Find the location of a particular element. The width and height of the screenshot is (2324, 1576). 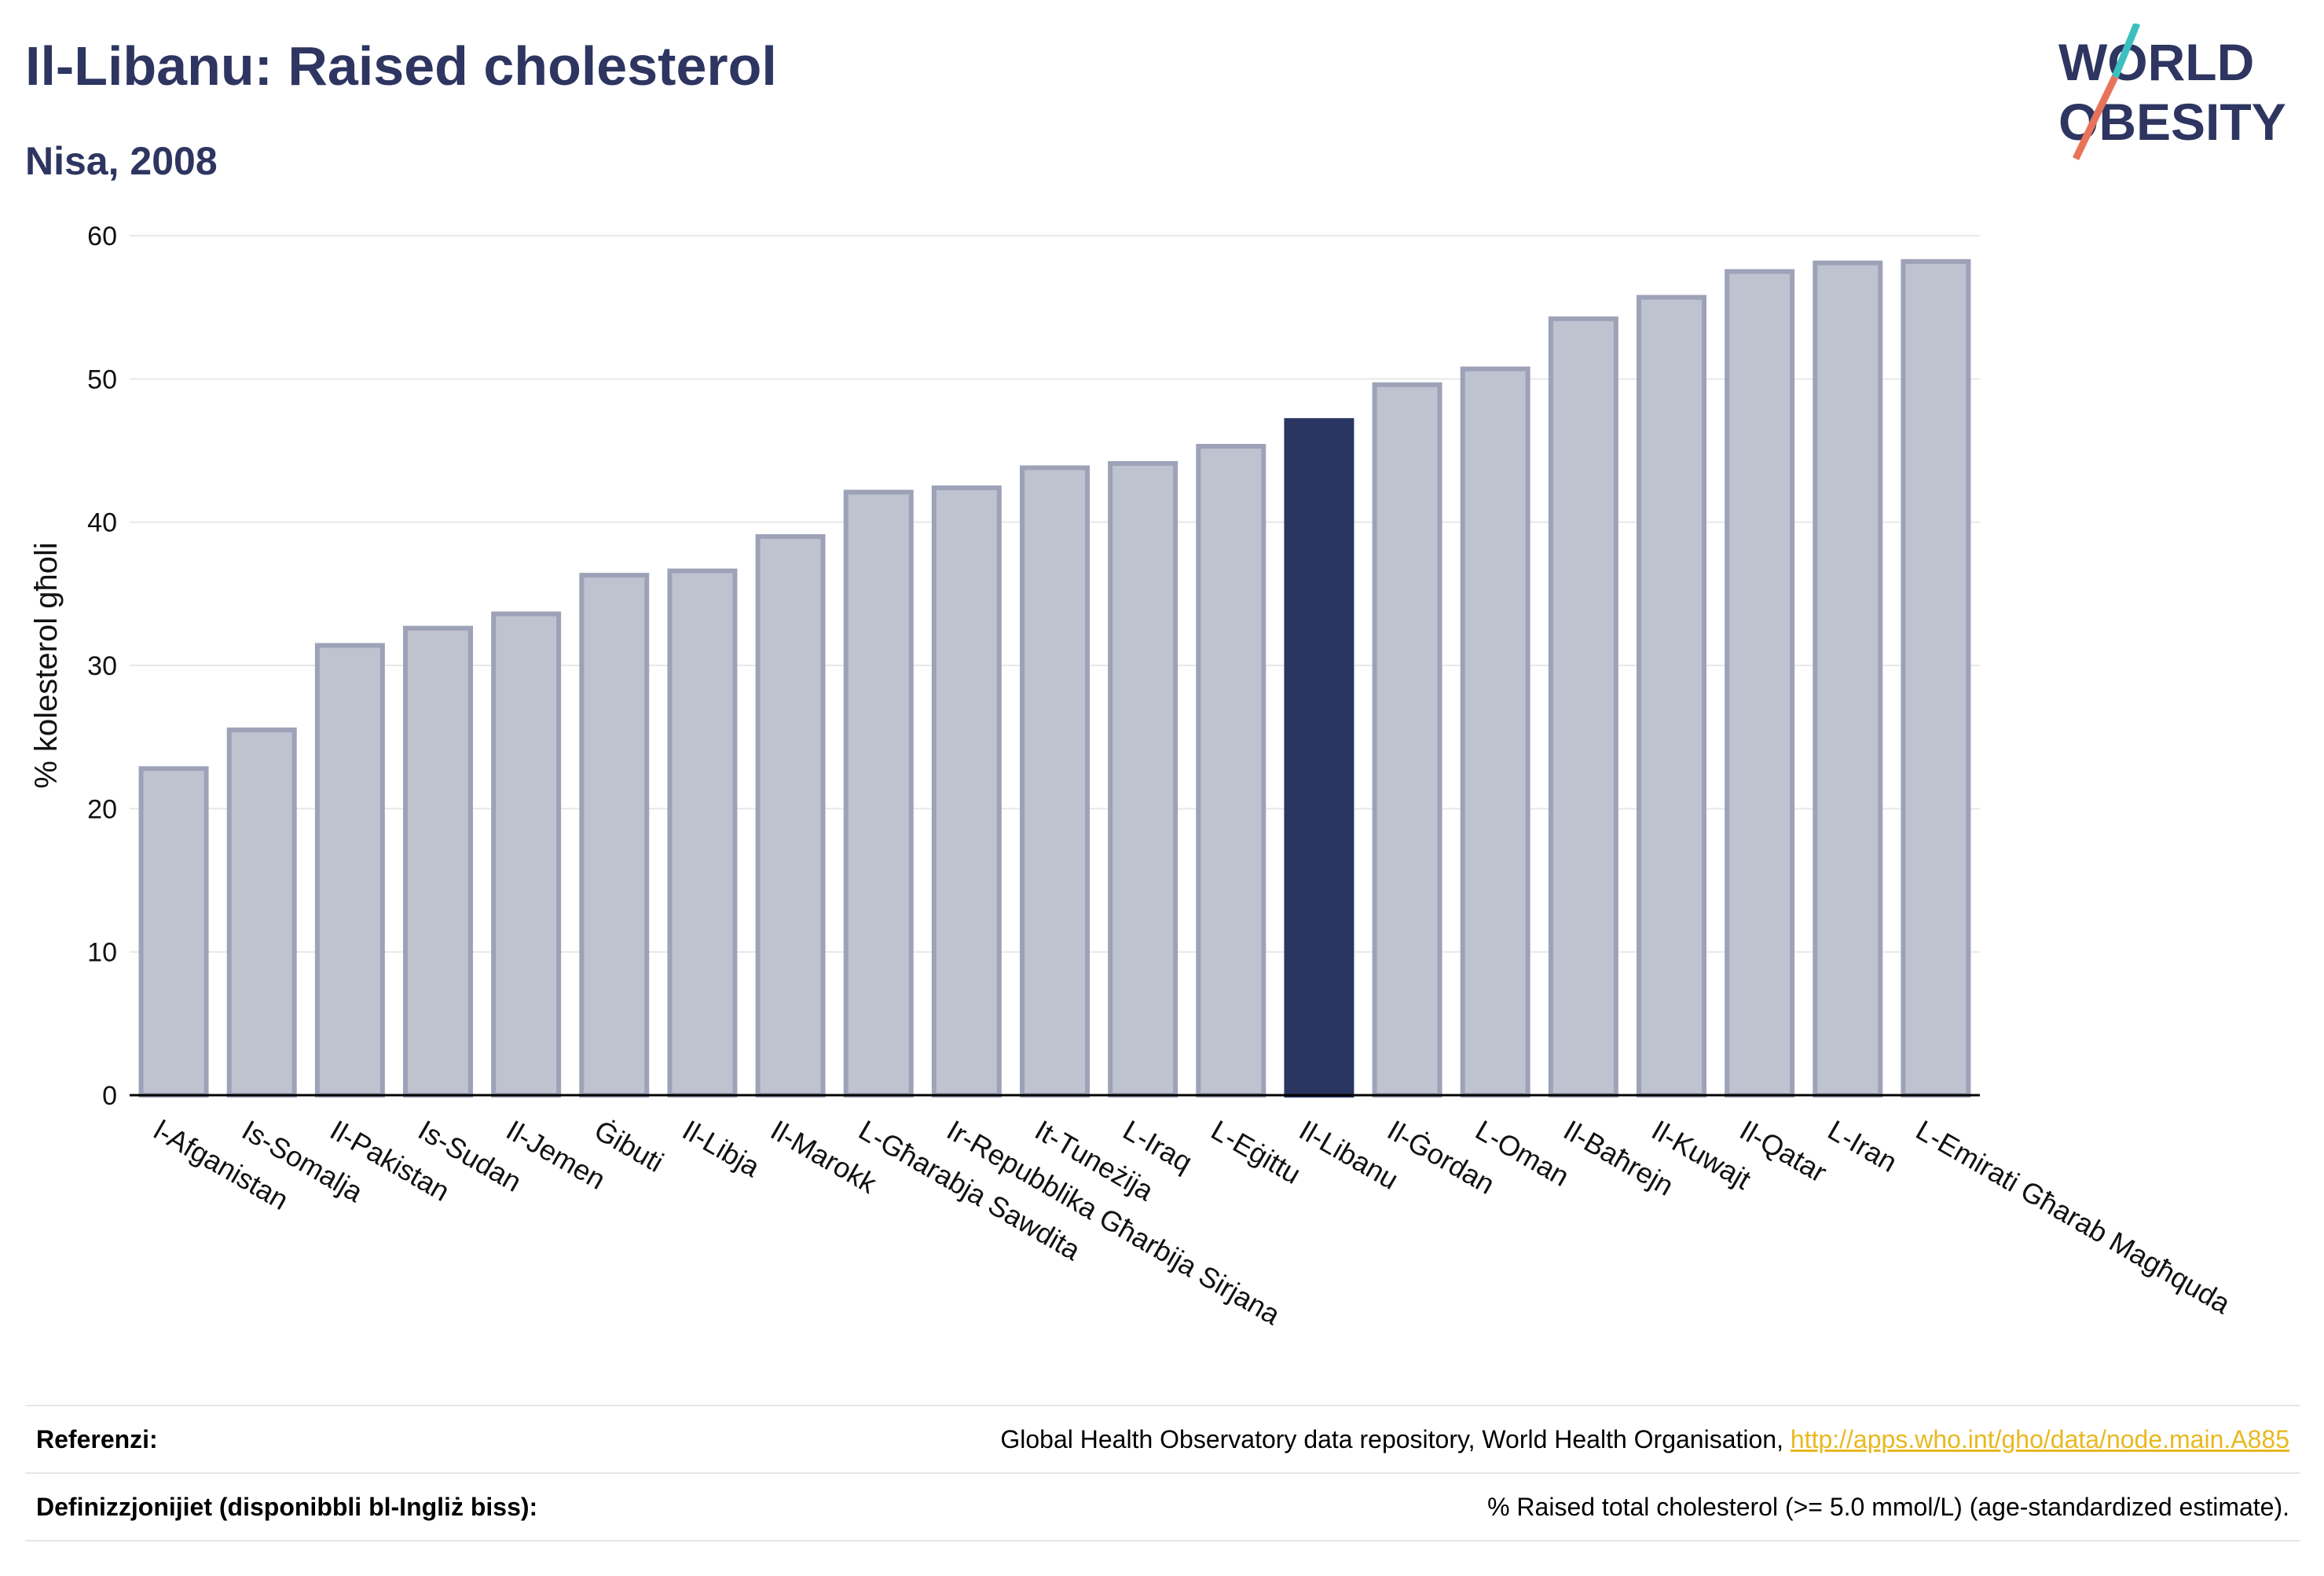

logo-slash-coral is located at coordinates (2095, 117).